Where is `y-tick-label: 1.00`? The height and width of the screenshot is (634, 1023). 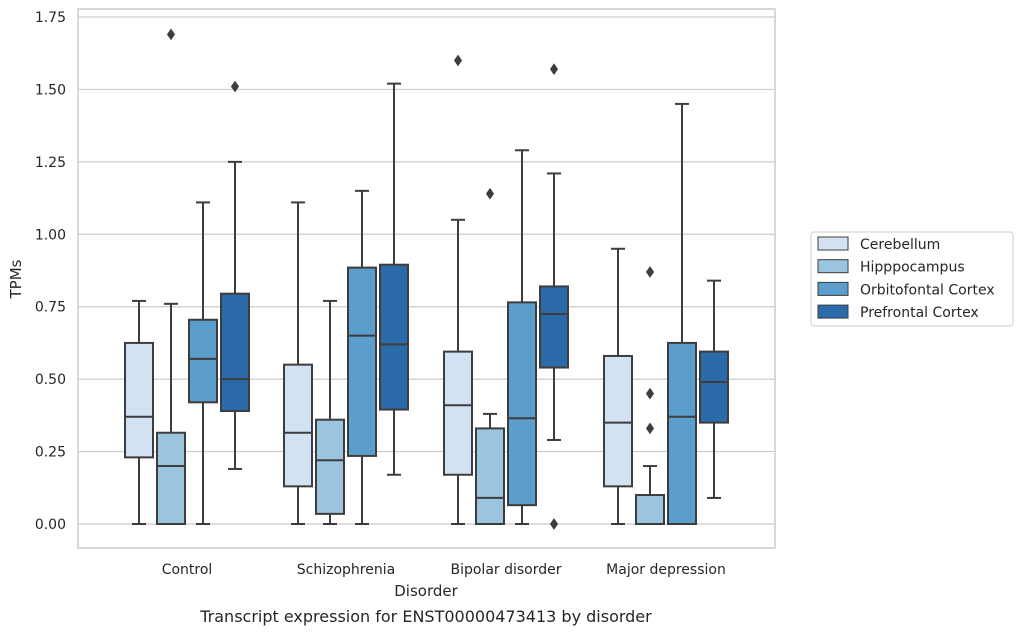 y-tick-label: 1.00 is located at coordinates (50, 235).